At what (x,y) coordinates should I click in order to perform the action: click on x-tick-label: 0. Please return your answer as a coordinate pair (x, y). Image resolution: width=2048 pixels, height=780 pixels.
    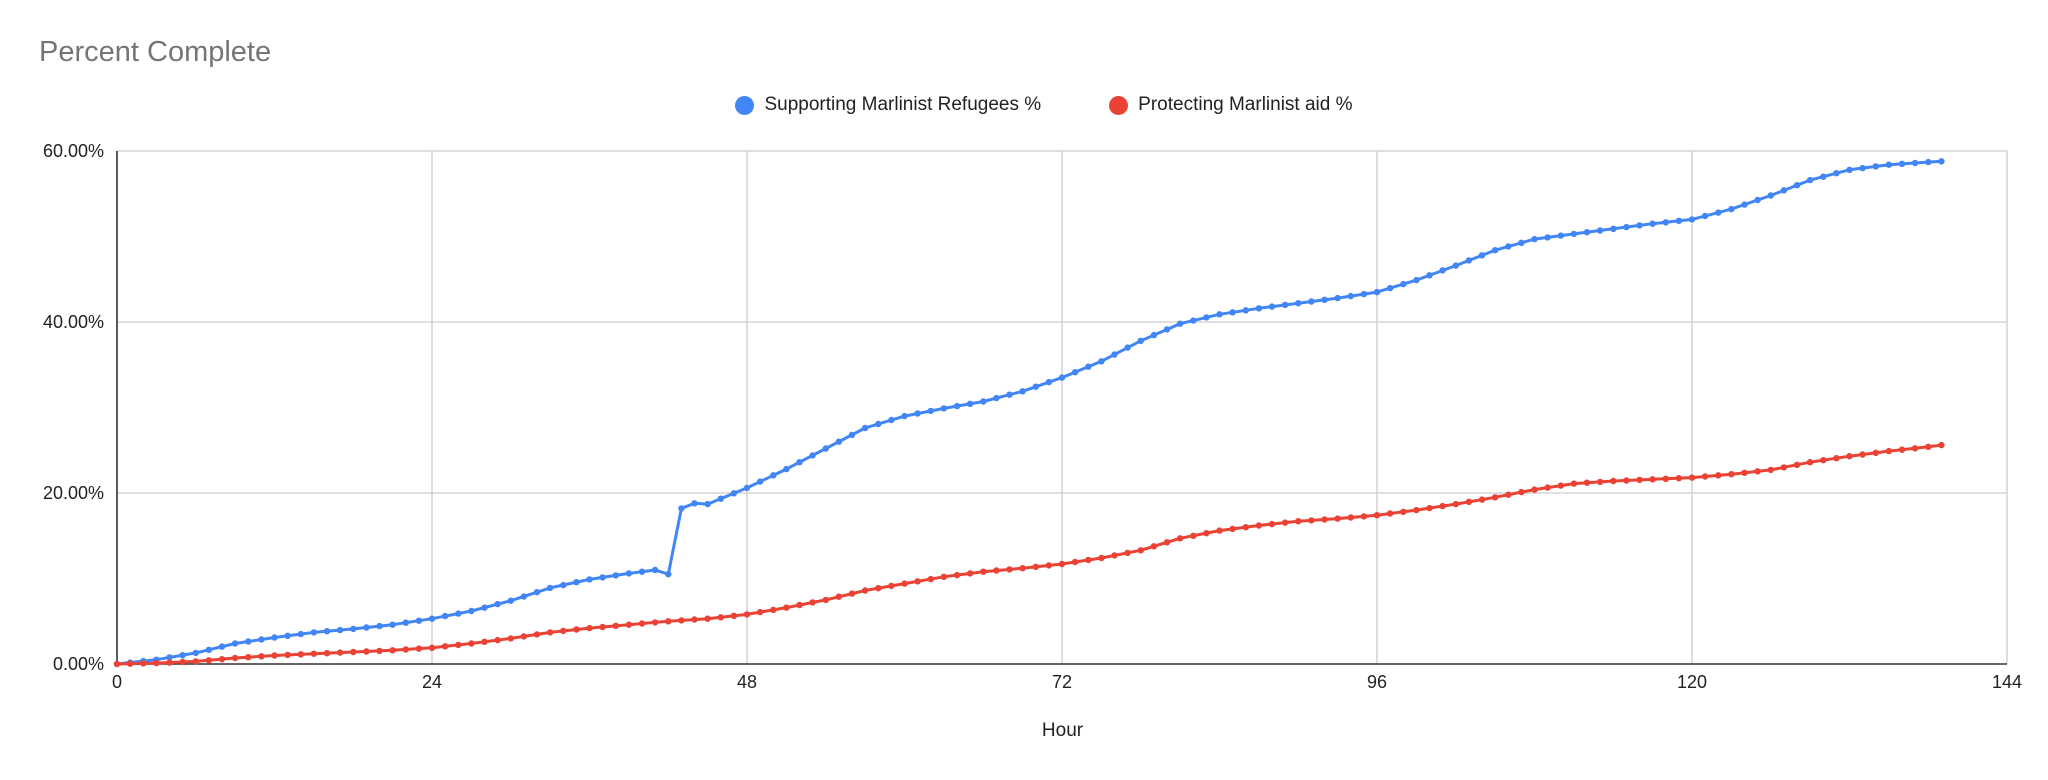
    Looking at the image, I should click on (117, 682).